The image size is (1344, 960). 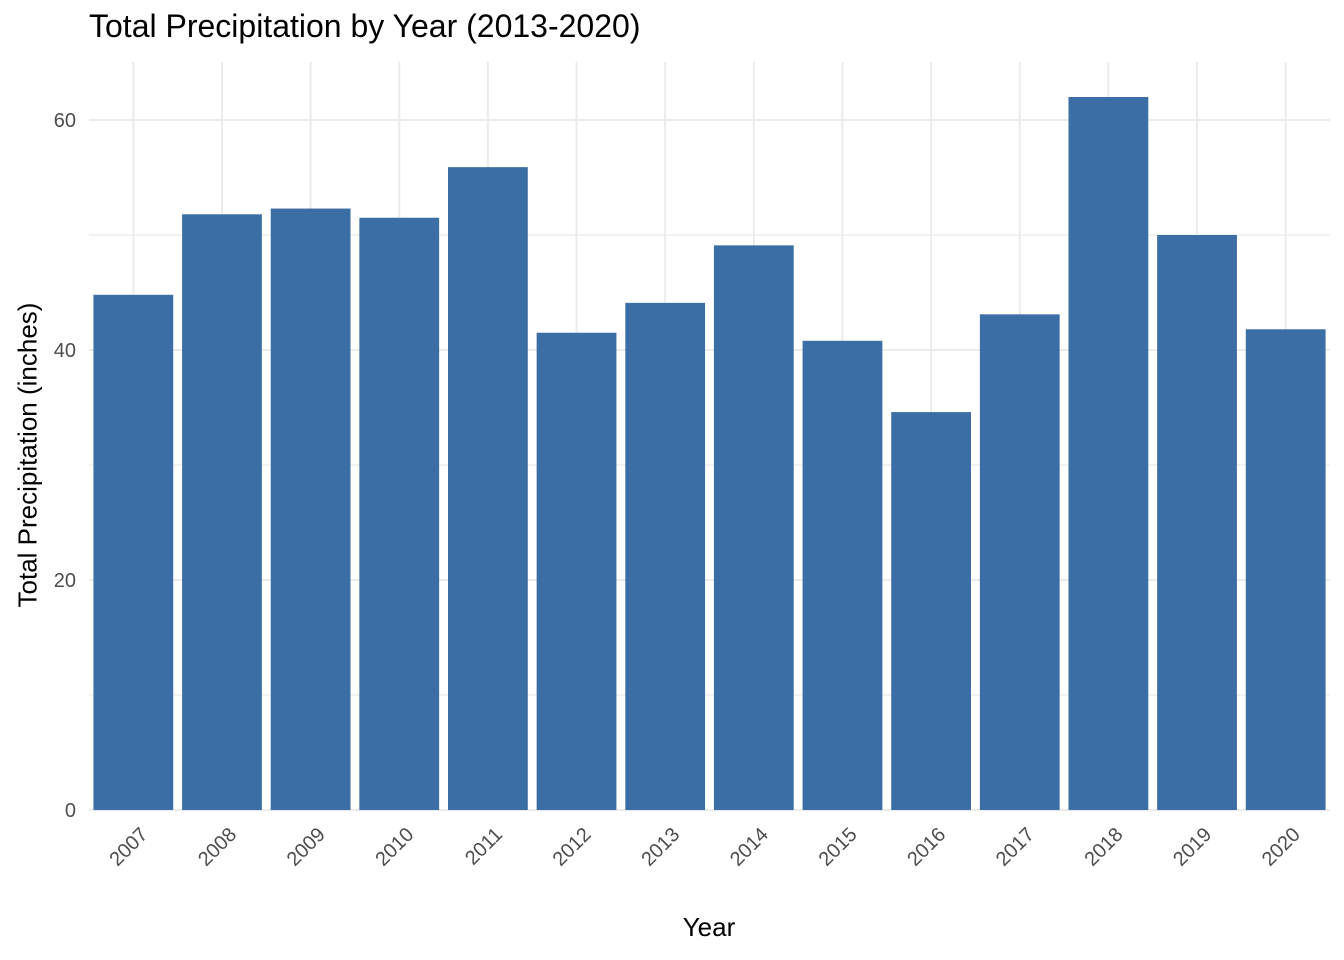 I want to click on bar-2009, so click(x=310, y=509).